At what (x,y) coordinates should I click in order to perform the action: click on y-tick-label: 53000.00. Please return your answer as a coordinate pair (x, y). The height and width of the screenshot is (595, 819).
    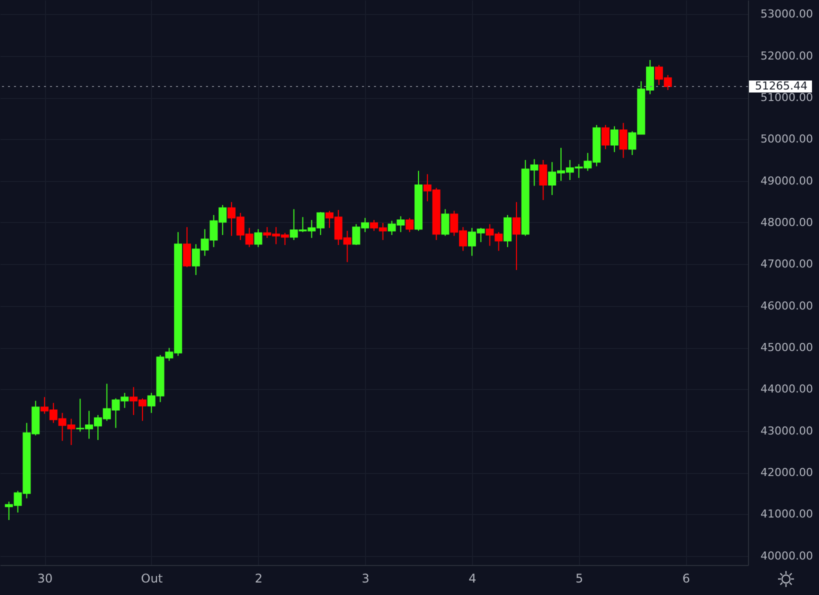
    Looking at the image, I should click on (786, 14).